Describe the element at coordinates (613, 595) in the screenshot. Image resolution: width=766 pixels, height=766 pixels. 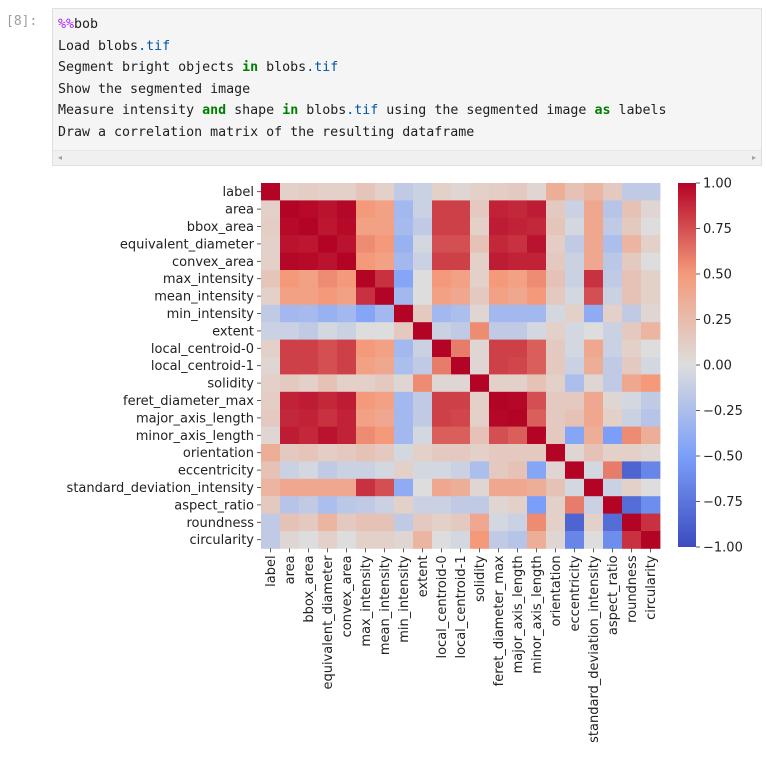
I see `x-tick-label: aspect_ratio` at that location.